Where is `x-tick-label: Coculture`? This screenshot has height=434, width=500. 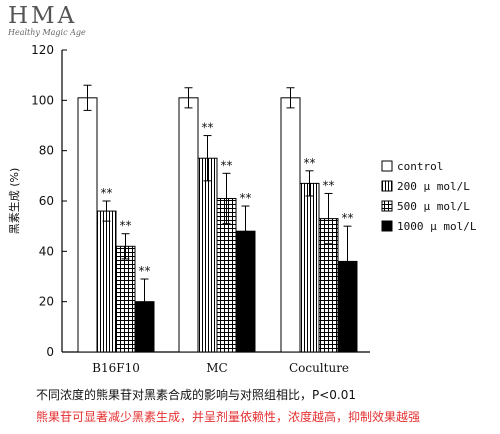 x-tick-label: Coculture is located at coordinates (319, 368).